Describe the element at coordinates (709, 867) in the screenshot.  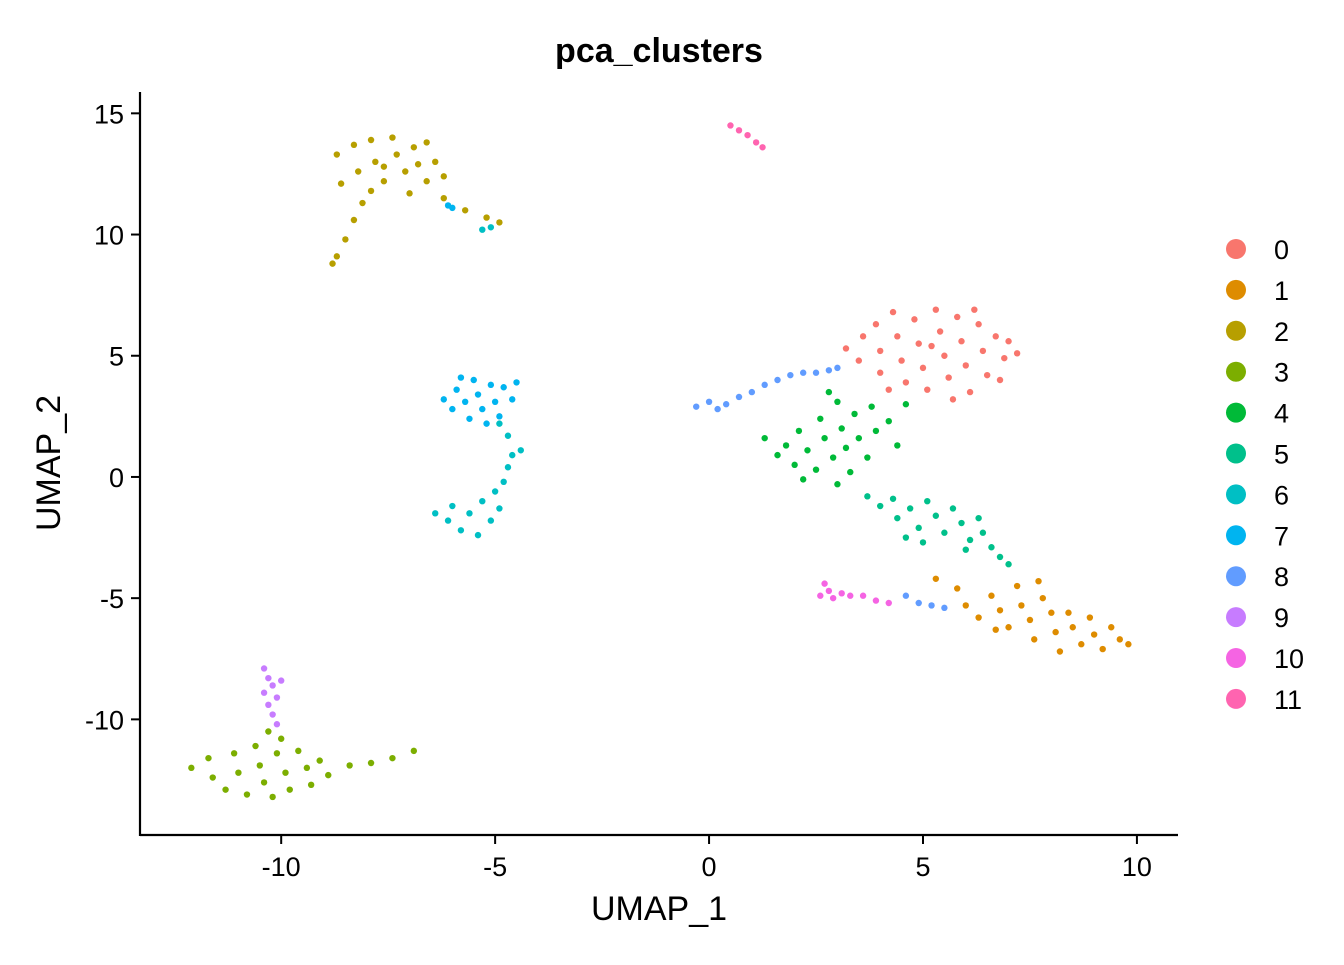
I see `x-tick-label: 0` at that location.